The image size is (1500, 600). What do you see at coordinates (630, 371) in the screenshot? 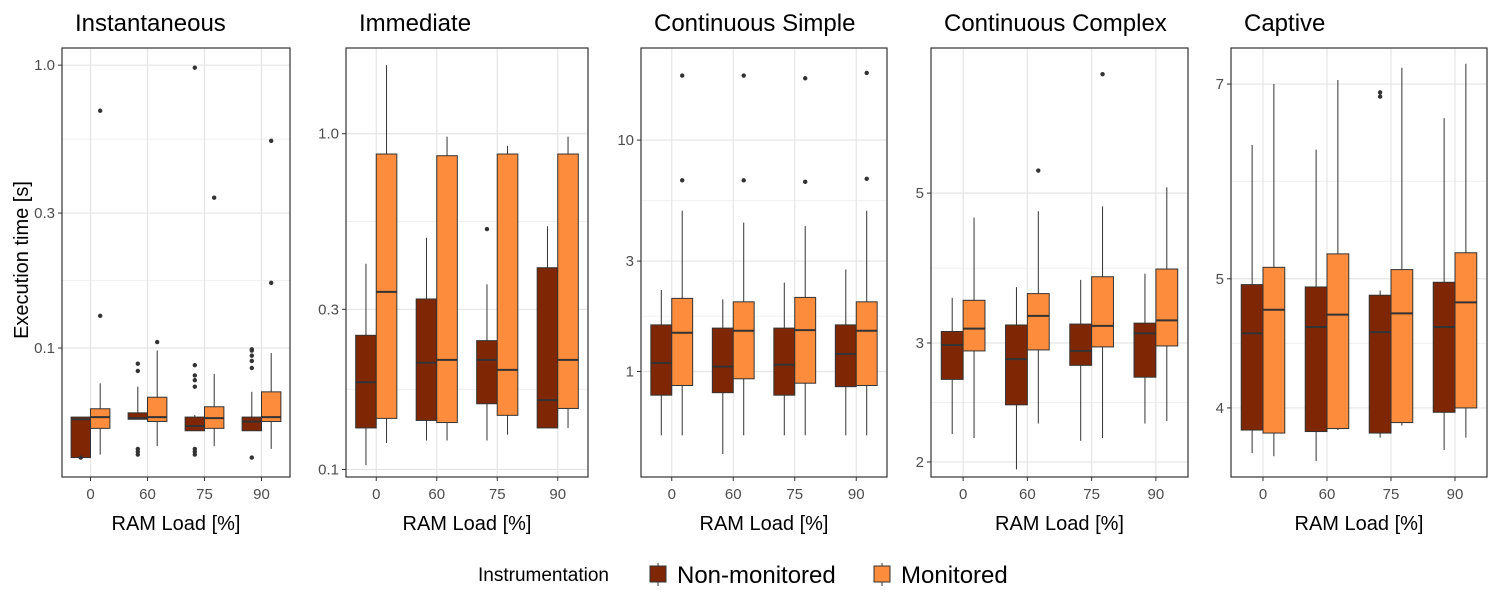
I see `y-tick-label: 1` at bounding box center [630, 371].